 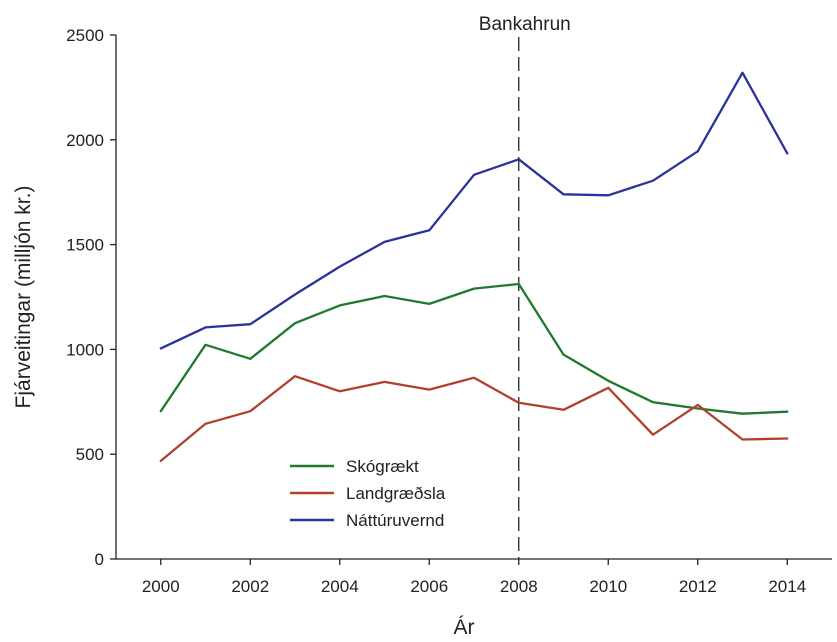 What do you see at coordinates (382, 466) in the screenshot?
I see `legend-label-skograekt: Skógrækt` at bounding box center [382, 466].